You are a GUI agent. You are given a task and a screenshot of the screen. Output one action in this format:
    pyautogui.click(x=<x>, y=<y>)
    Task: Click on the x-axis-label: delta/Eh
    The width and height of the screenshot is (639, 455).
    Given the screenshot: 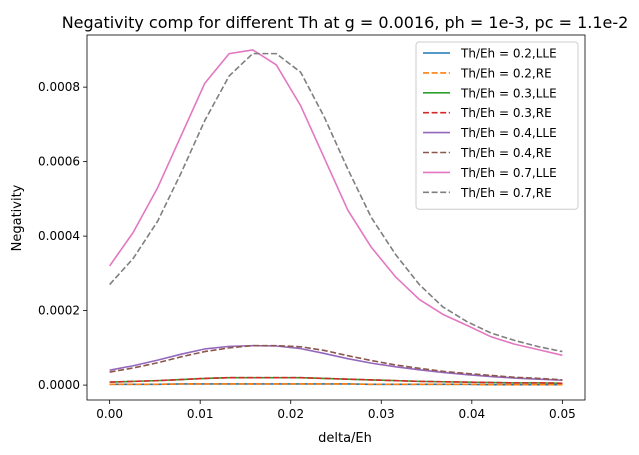 What is the action you would take?
    pyautogui.click(x=345, y=438)
    